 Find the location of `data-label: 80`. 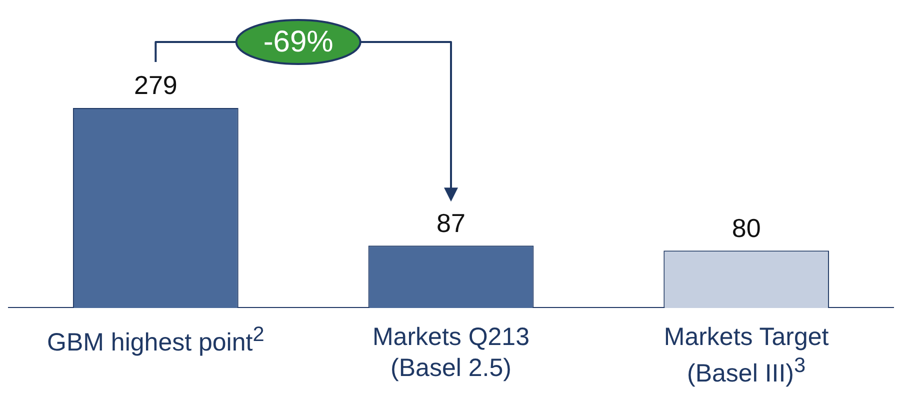

data-label: 80 is located at coordinates (746, 227).